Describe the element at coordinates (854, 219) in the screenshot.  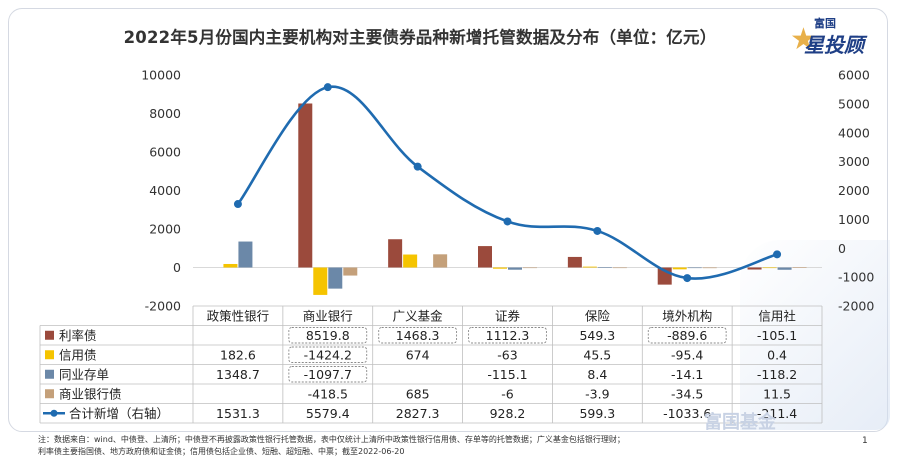
I see `right-axis-tick-label: 1000` at that location.